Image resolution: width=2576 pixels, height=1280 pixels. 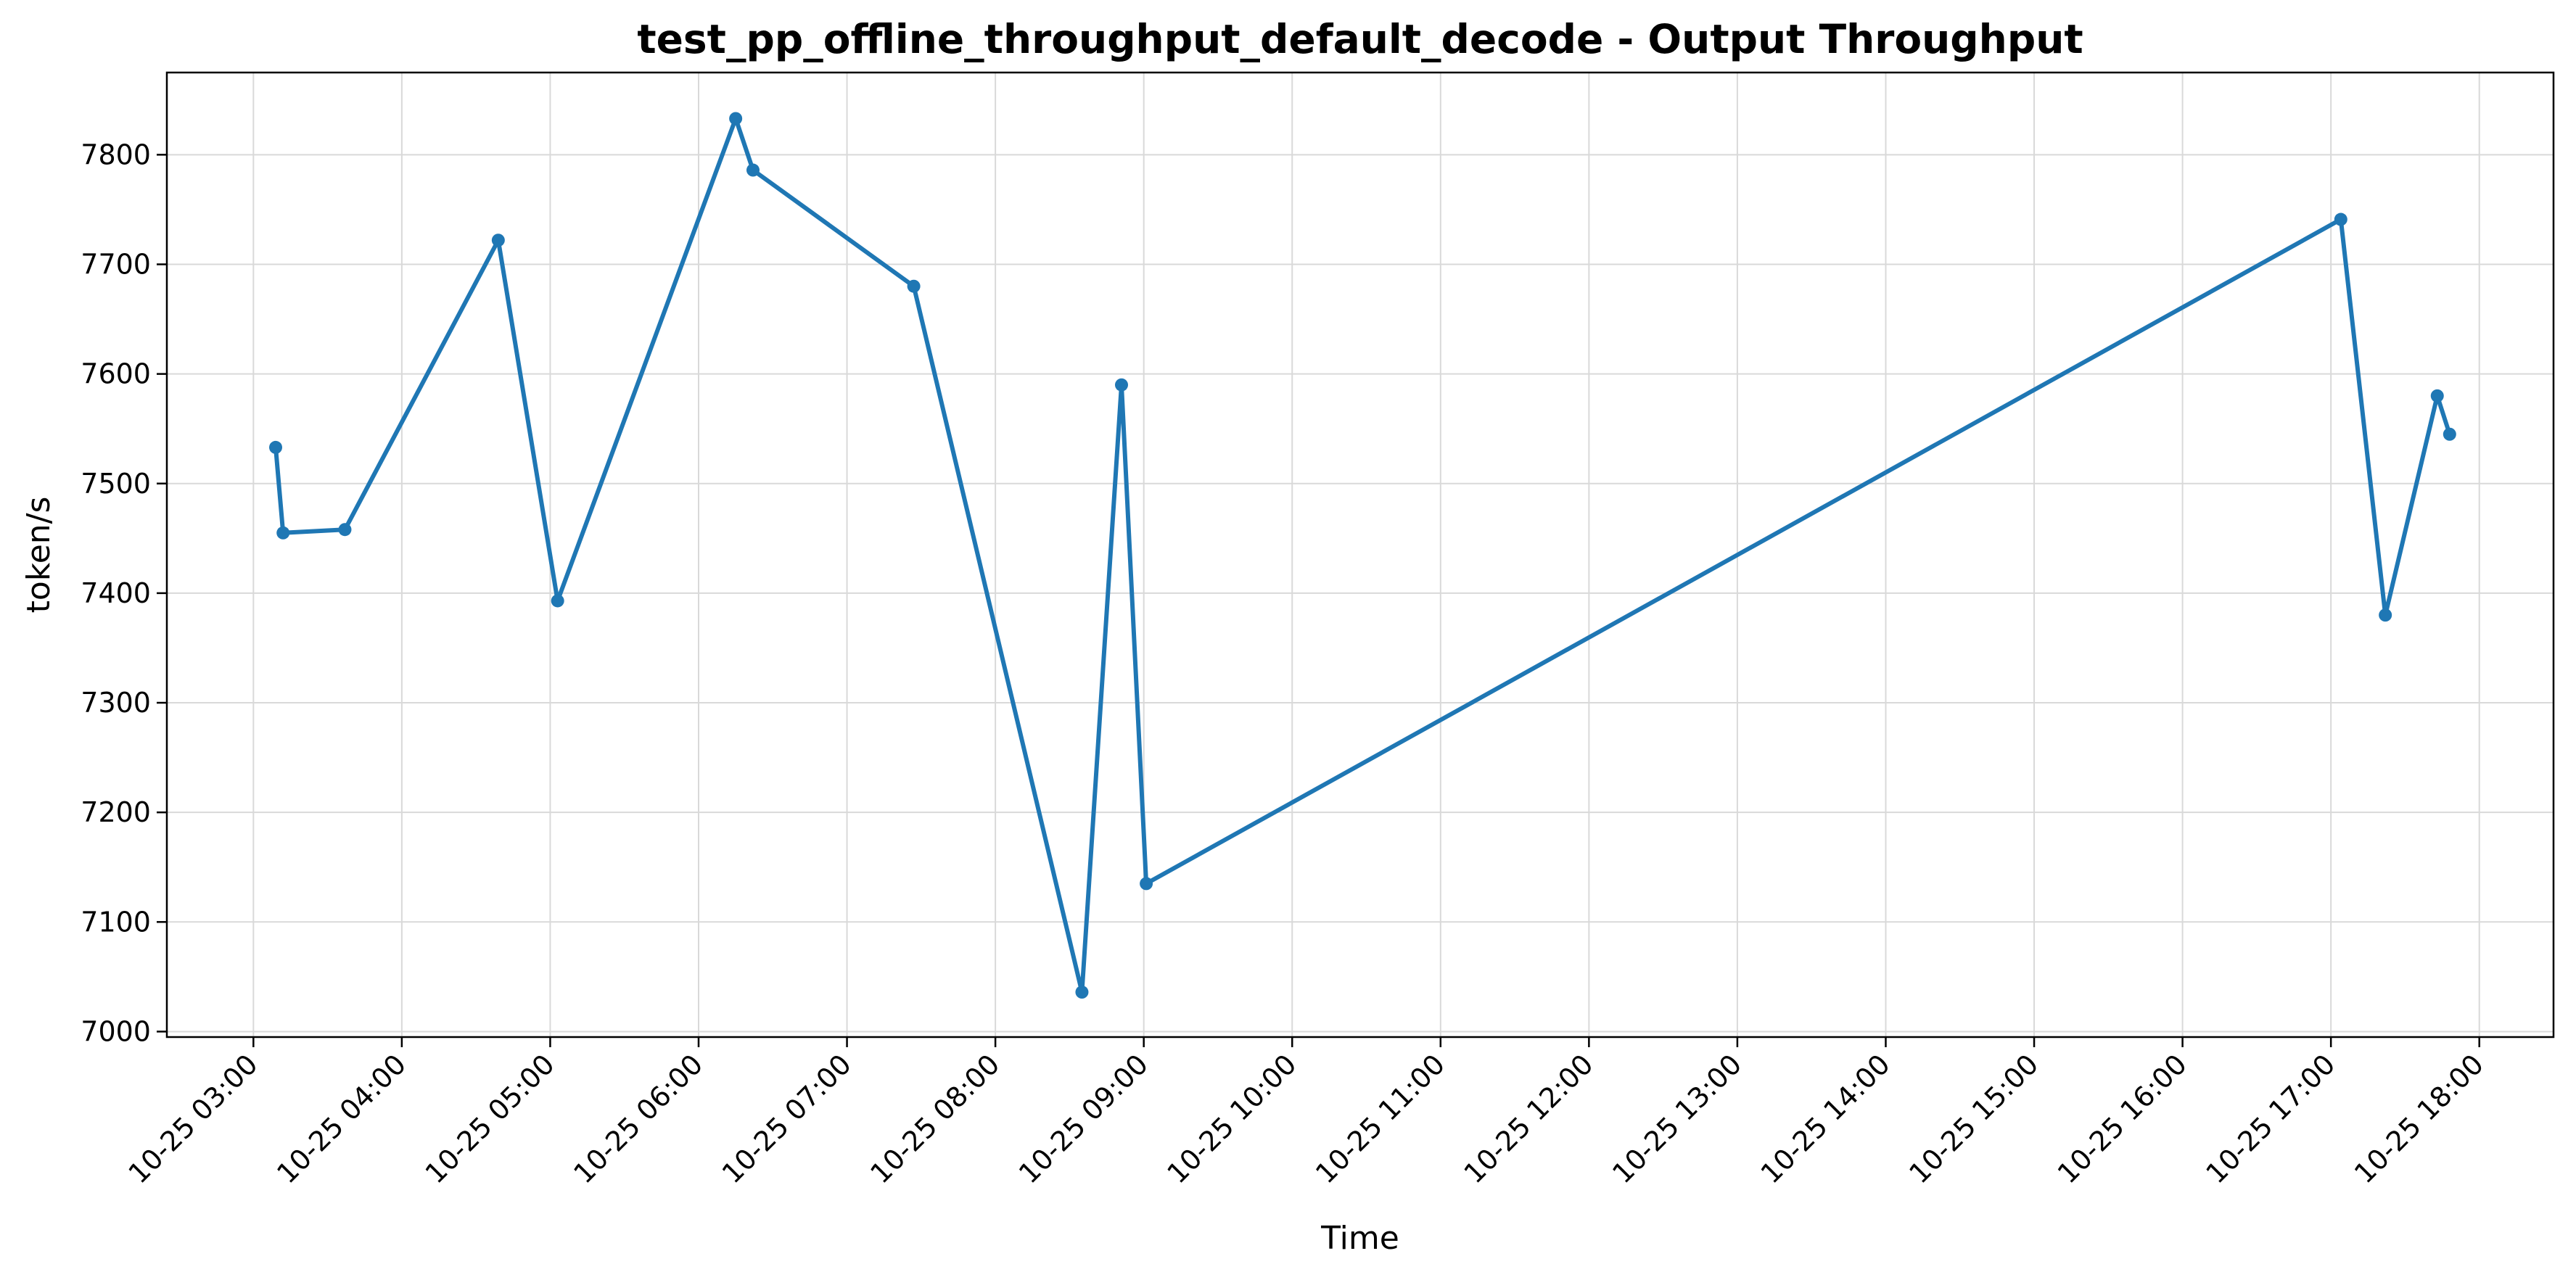 I want to click on y-tick-label: 7300, so click(x=116, y=703).